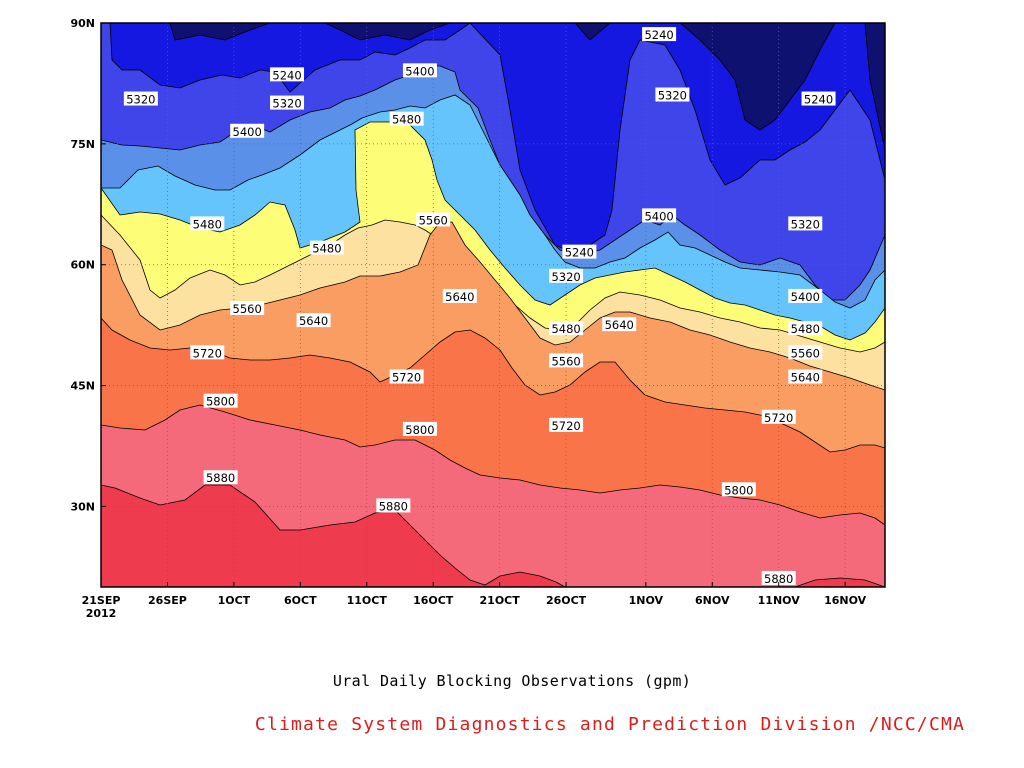  What do you see at coordinates (167, 600) in the screenshot?
I see `x-tick-label: 26SEP` at bounding box center [167, 600].